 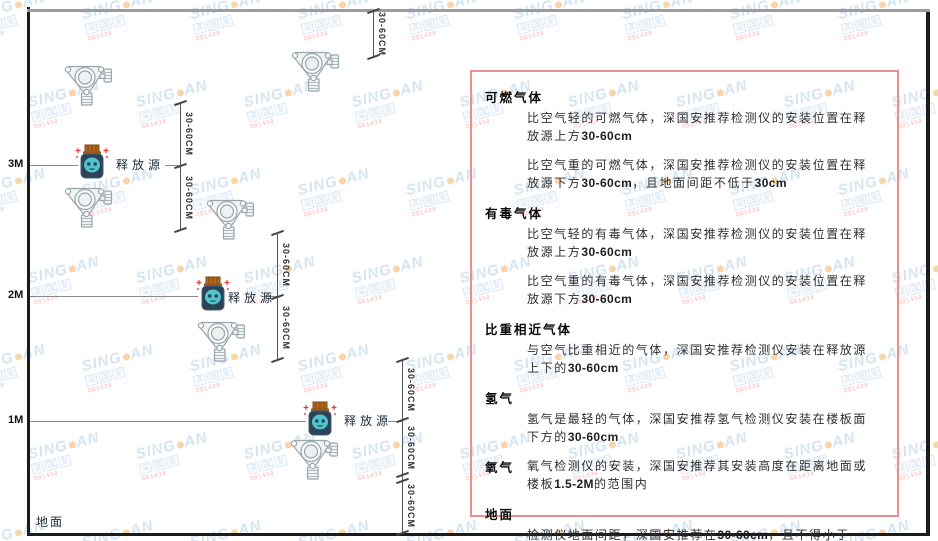 What do you see at coordinates (478, 10) in the screenshot?
I see `ceiling-line` at bounding box center [478, 10].